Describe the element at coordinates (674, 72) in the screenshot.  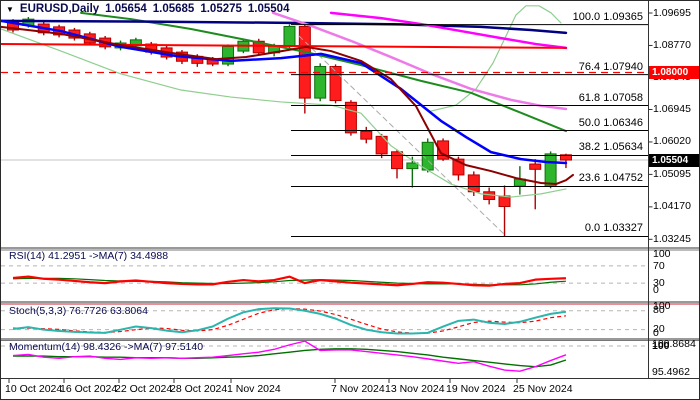
I see `alert-price-tag: 1.08000` at that location.